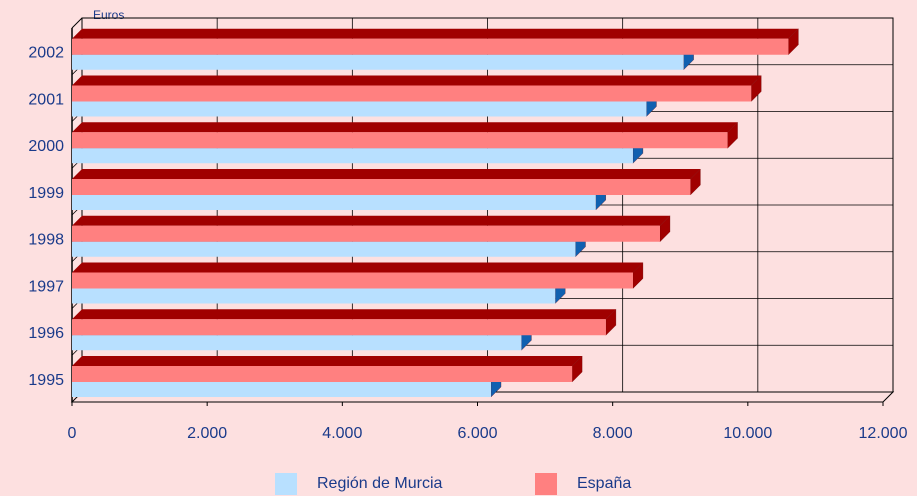 The width and height of the screenshot is (917, 496). What do you see at coordinates (46, 146) in the screenshot?
I see `y-tick-label: 2000` at bounding box center [46, 146].